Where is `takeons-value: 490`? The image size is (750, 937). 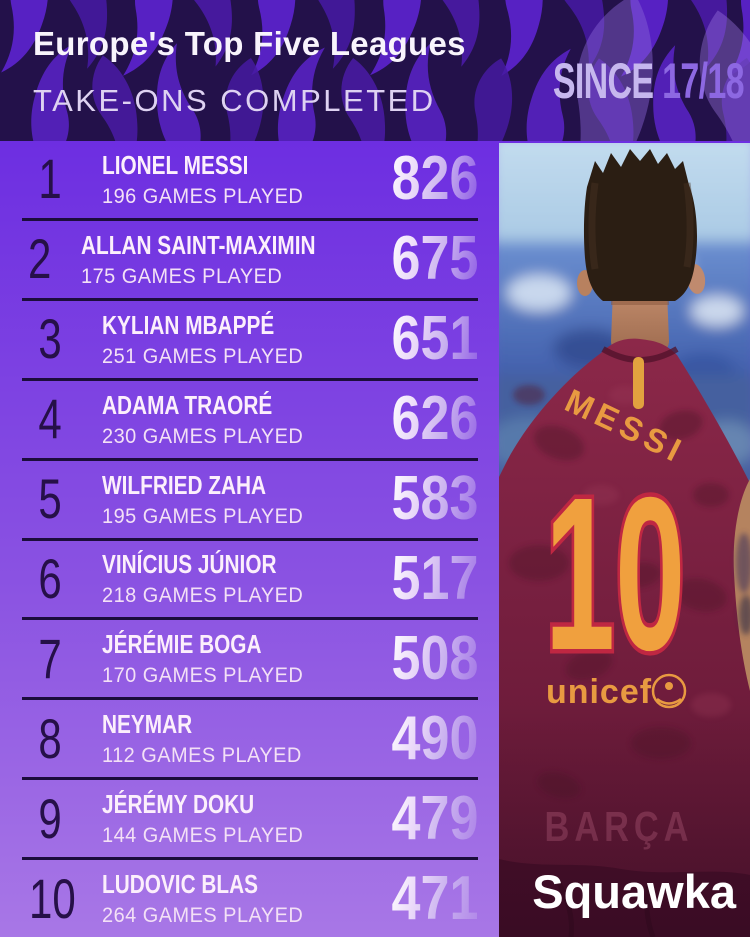 takeons-value: 490 is located at coordinates (434, 738).